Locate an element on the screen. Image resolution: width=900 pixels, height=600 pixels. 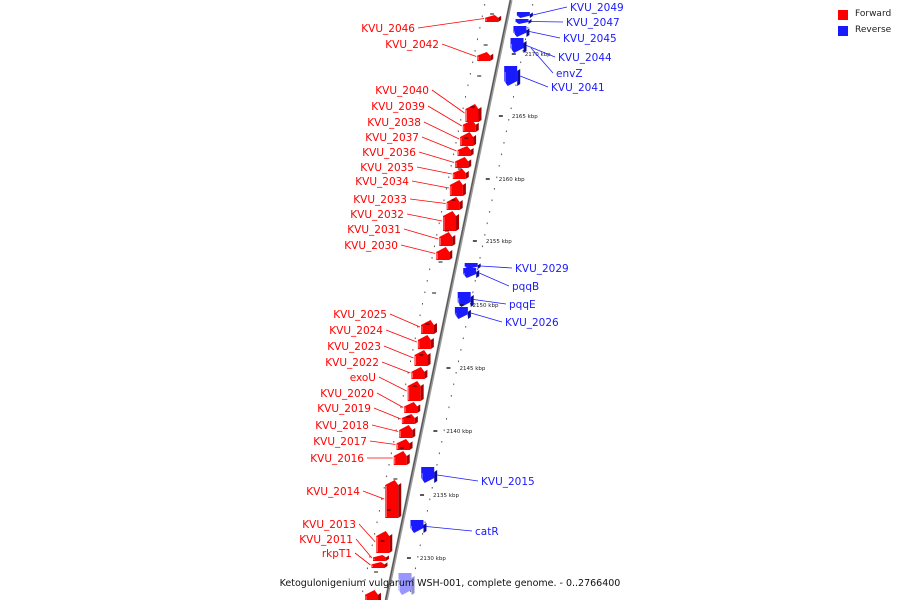
label-KVU_2033: KVU_2033 is located at coordinates (399, 200).